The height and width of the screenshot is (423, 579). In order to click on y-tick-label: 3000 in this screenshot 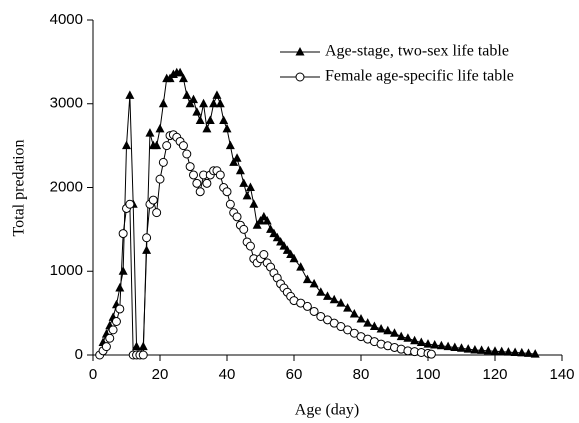, I will do `click(66, 103)`.